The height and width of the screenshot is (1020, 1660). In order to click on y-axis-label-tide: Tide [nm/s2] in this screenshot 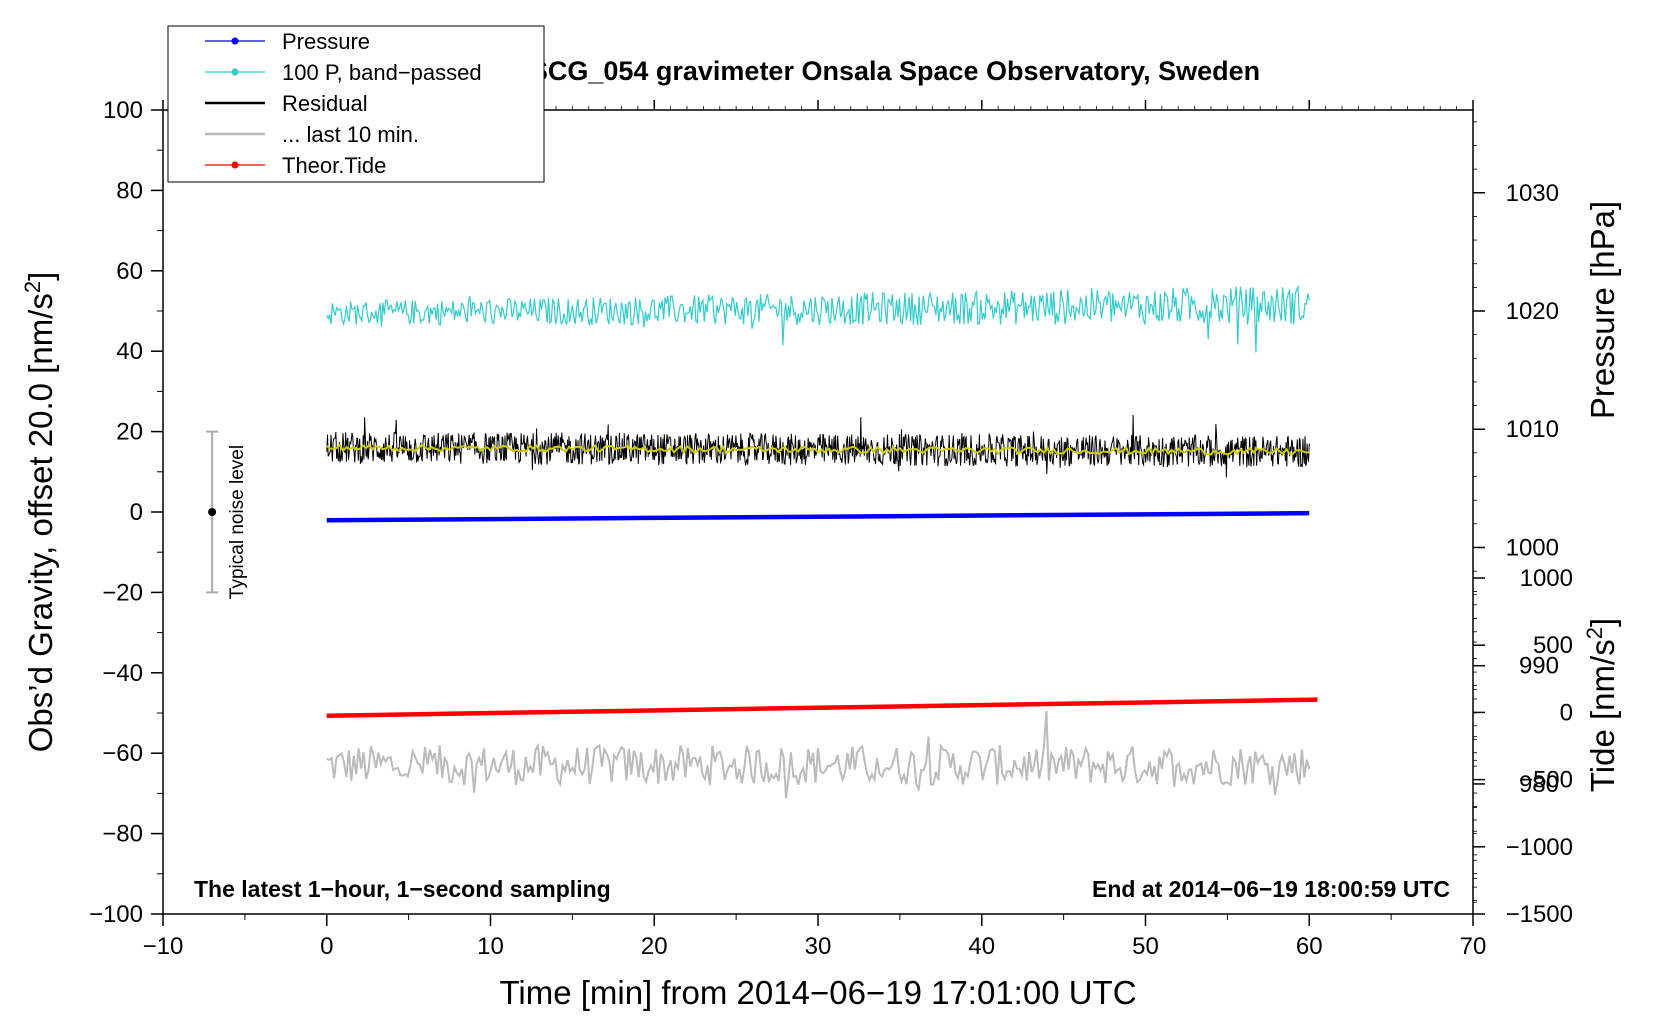, I will do `click(1602, 705)`.